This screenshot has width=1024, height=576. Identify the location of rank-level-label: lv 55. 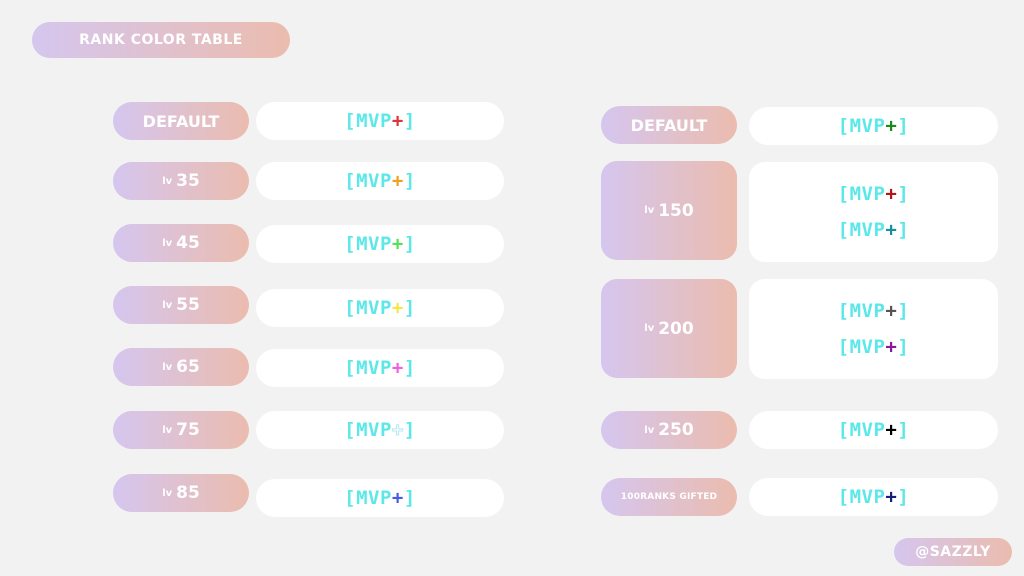
(181, 305).